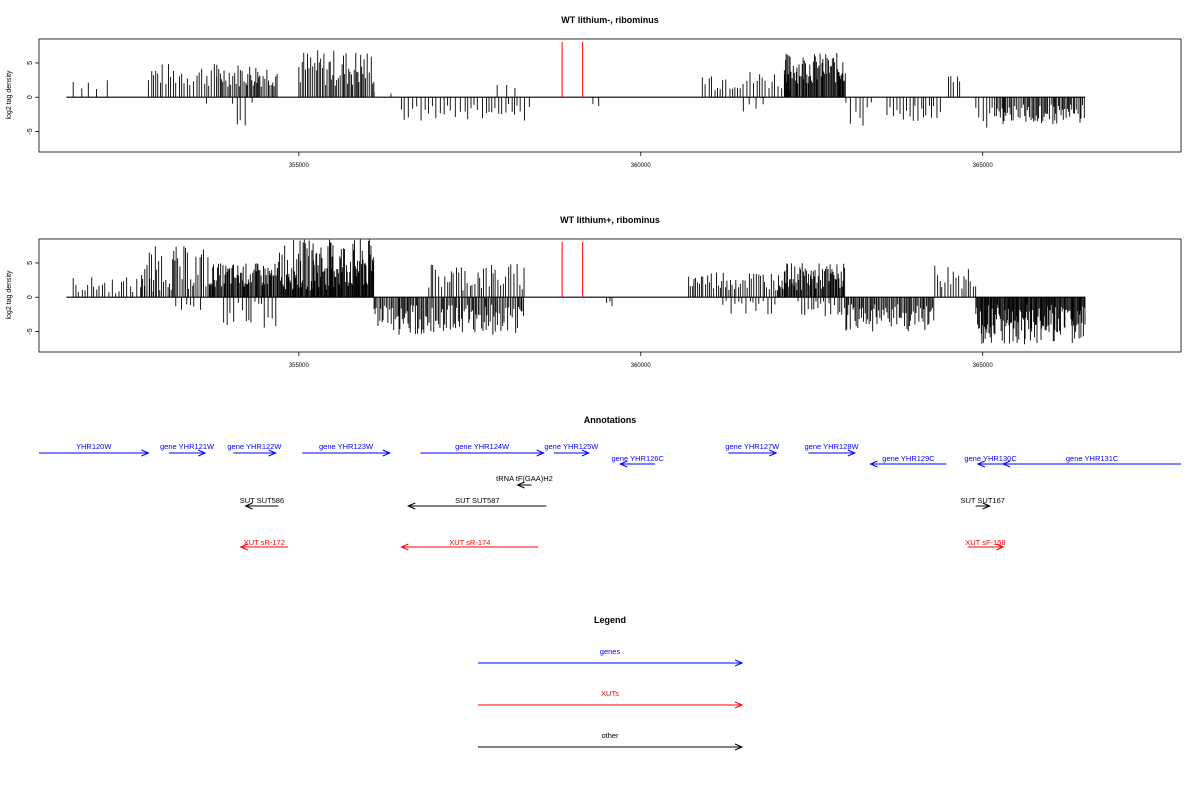  I want to click on feature-label: YHR120W, so click(94, 446).